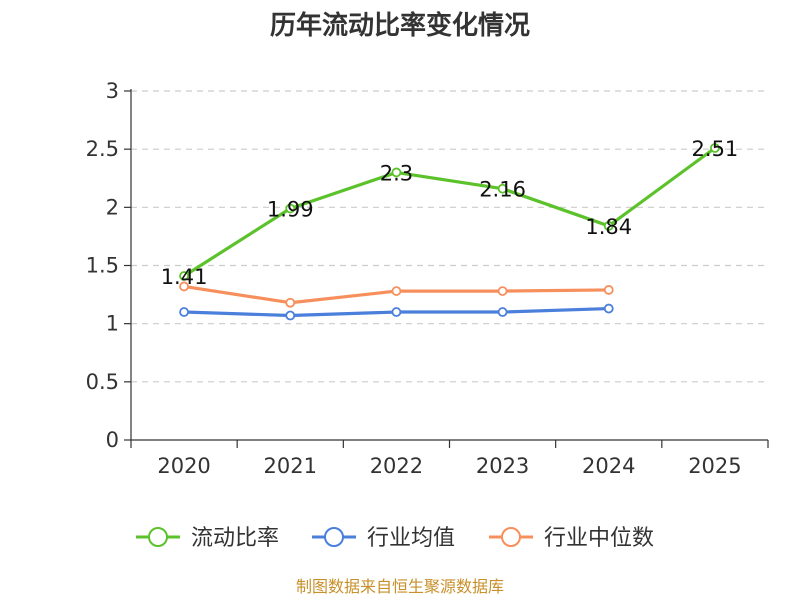  What do you see at coordinates (396, 466) in the screenshot?
I see `x-tick-label: 2022` at bounding box center [396, 466].